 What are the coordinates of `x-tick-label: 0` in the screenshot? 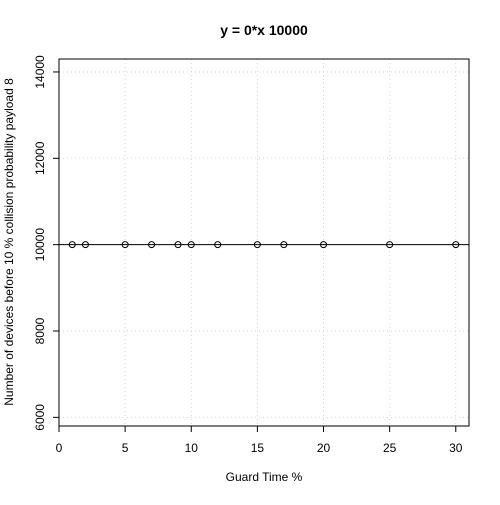 It's located at (59, 448).